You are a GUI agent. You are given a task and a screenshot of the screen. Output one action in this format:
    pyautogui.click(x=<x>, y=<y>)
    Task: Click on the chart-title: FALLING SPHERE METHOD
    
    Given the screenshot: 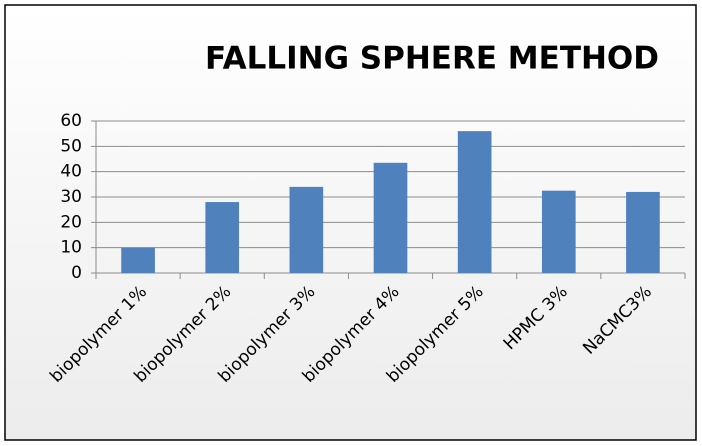 What is the action you would take?
    pyautogui.click(x=432, y=59)
    